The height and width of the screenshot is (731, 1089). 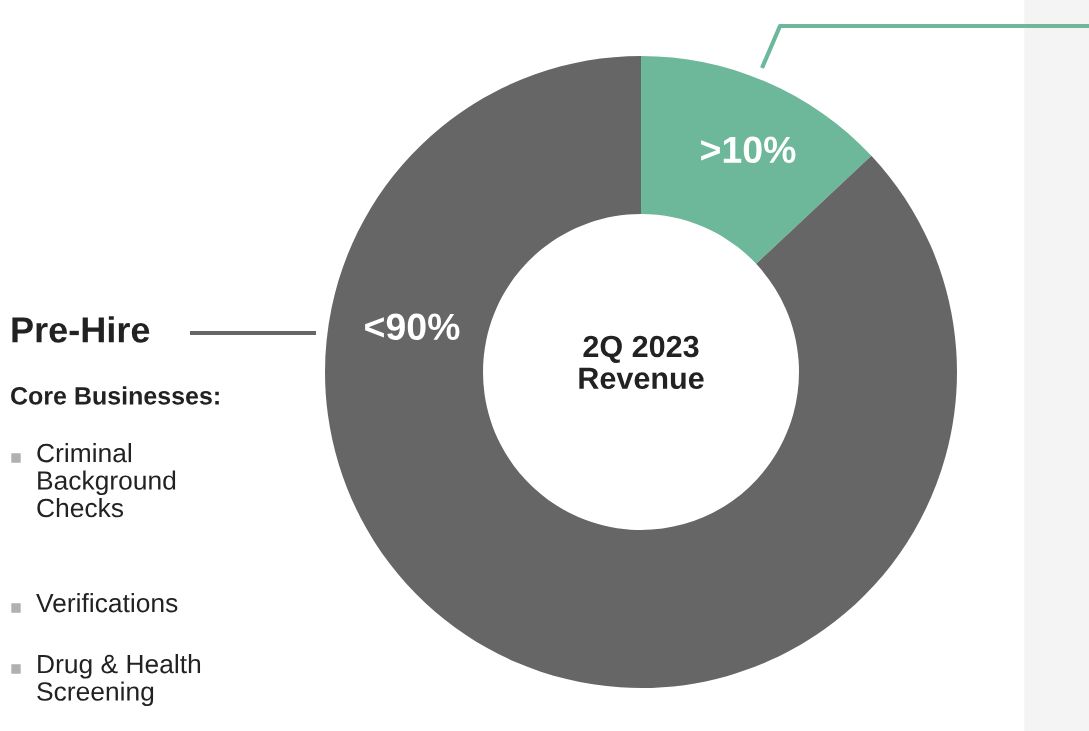 What do you see at coordinates (81, 329) in the screenshot?
I see `slice-label: Pre-Hire` at bounding box center [81, 329].